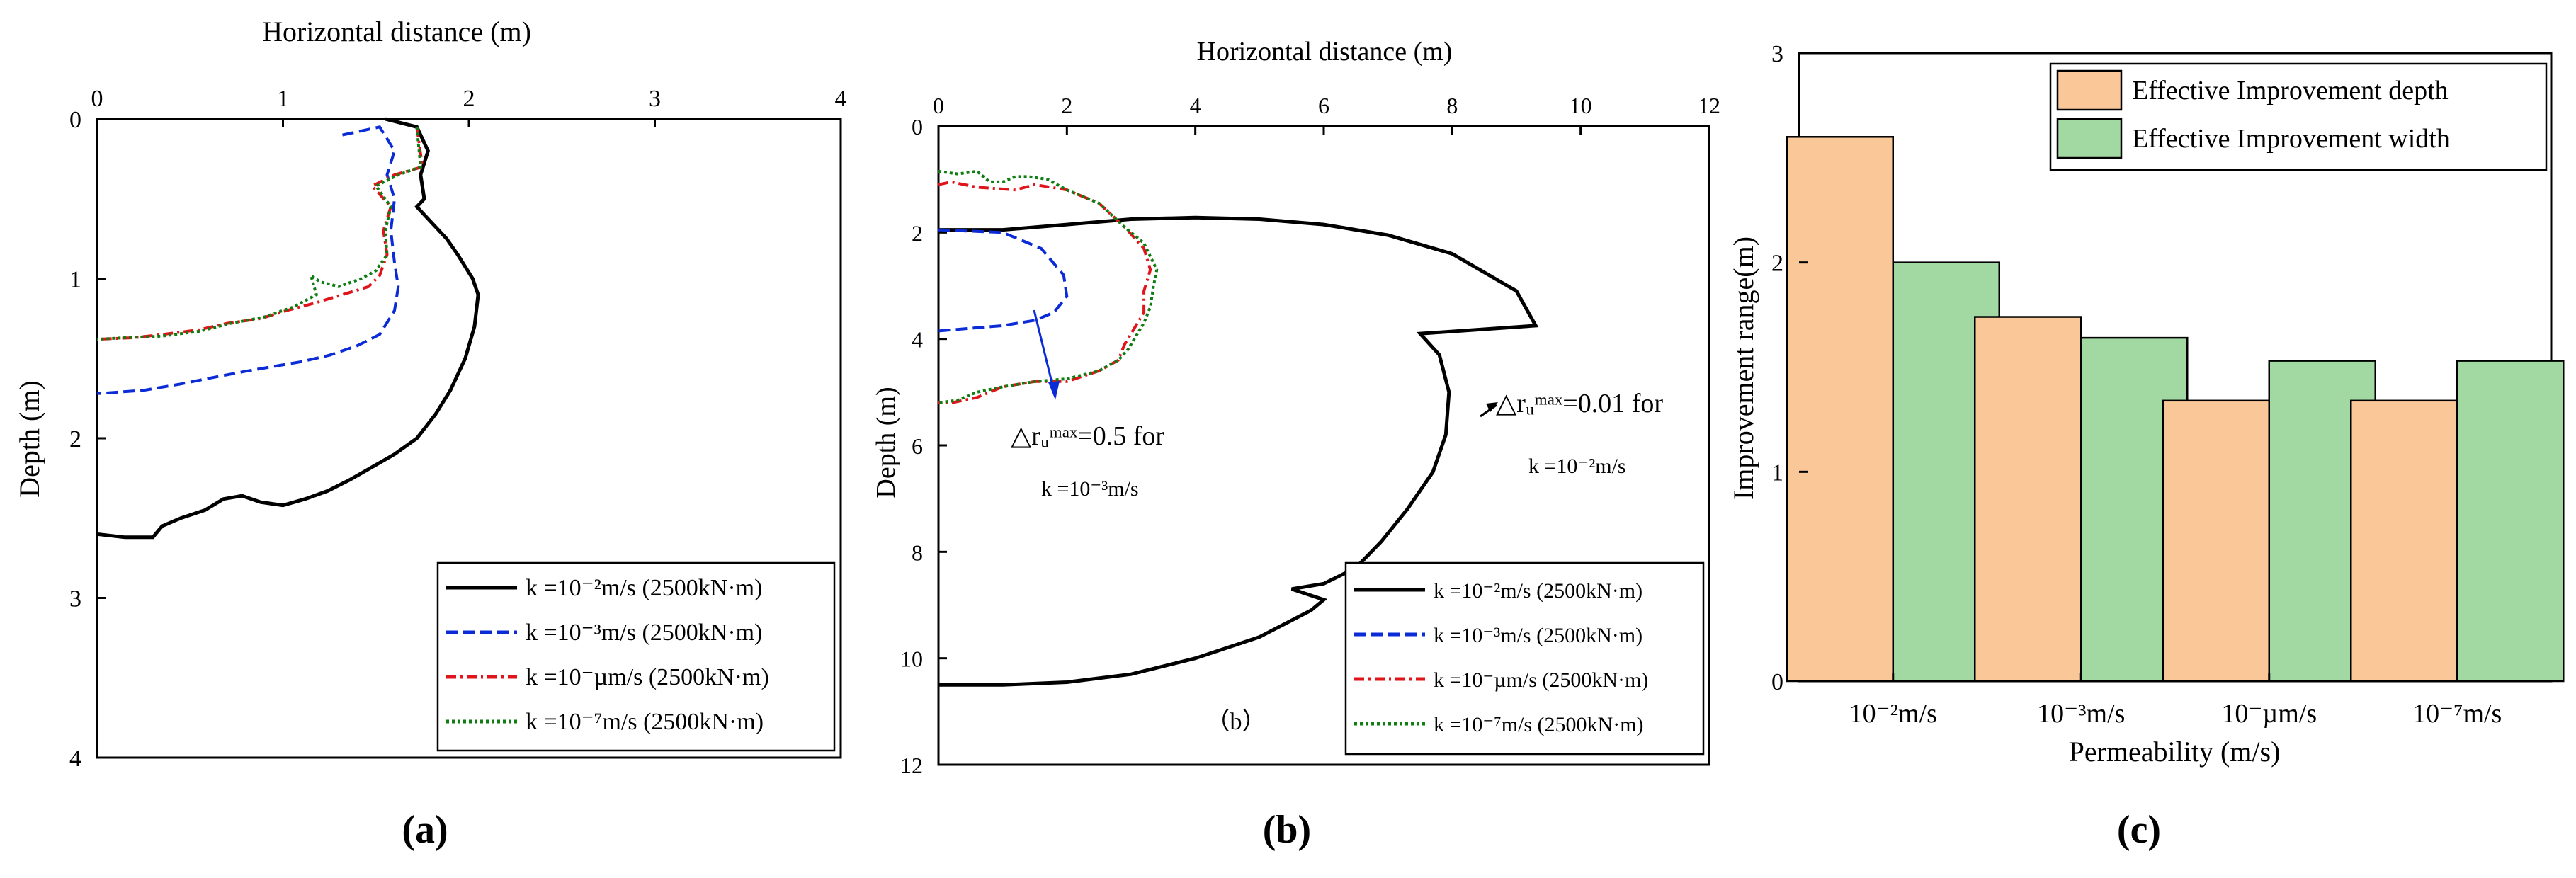  I want to click on panel-b-caption: (b), so click(1287, 830).